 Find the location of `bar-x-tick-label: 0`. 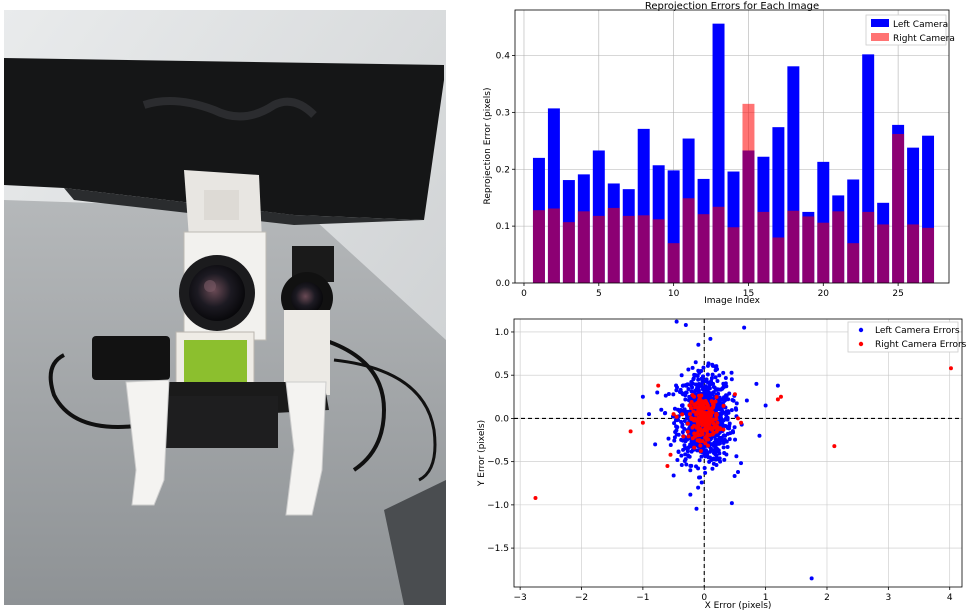

bar-x-tick-label: 0 is located at coordinates (524, 294).